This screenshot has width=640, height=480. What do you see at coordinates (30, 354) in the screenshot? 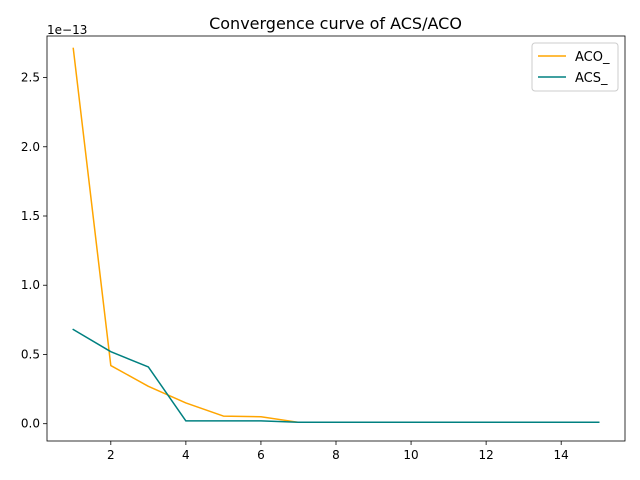
I see `y-tick-label: 0.5` at bounding box center [30, 354].